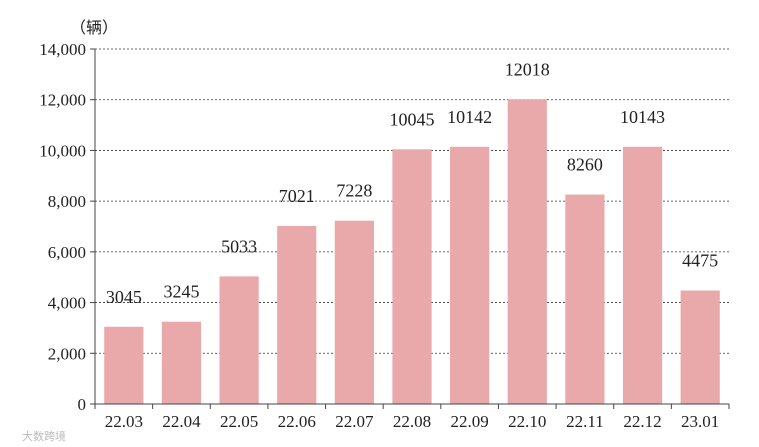 The width and height of the screenshot is (759, 447). Describe the element at coordinates (44, 436) in the screenshot. I see `watermark: 大数跨境` at that location.